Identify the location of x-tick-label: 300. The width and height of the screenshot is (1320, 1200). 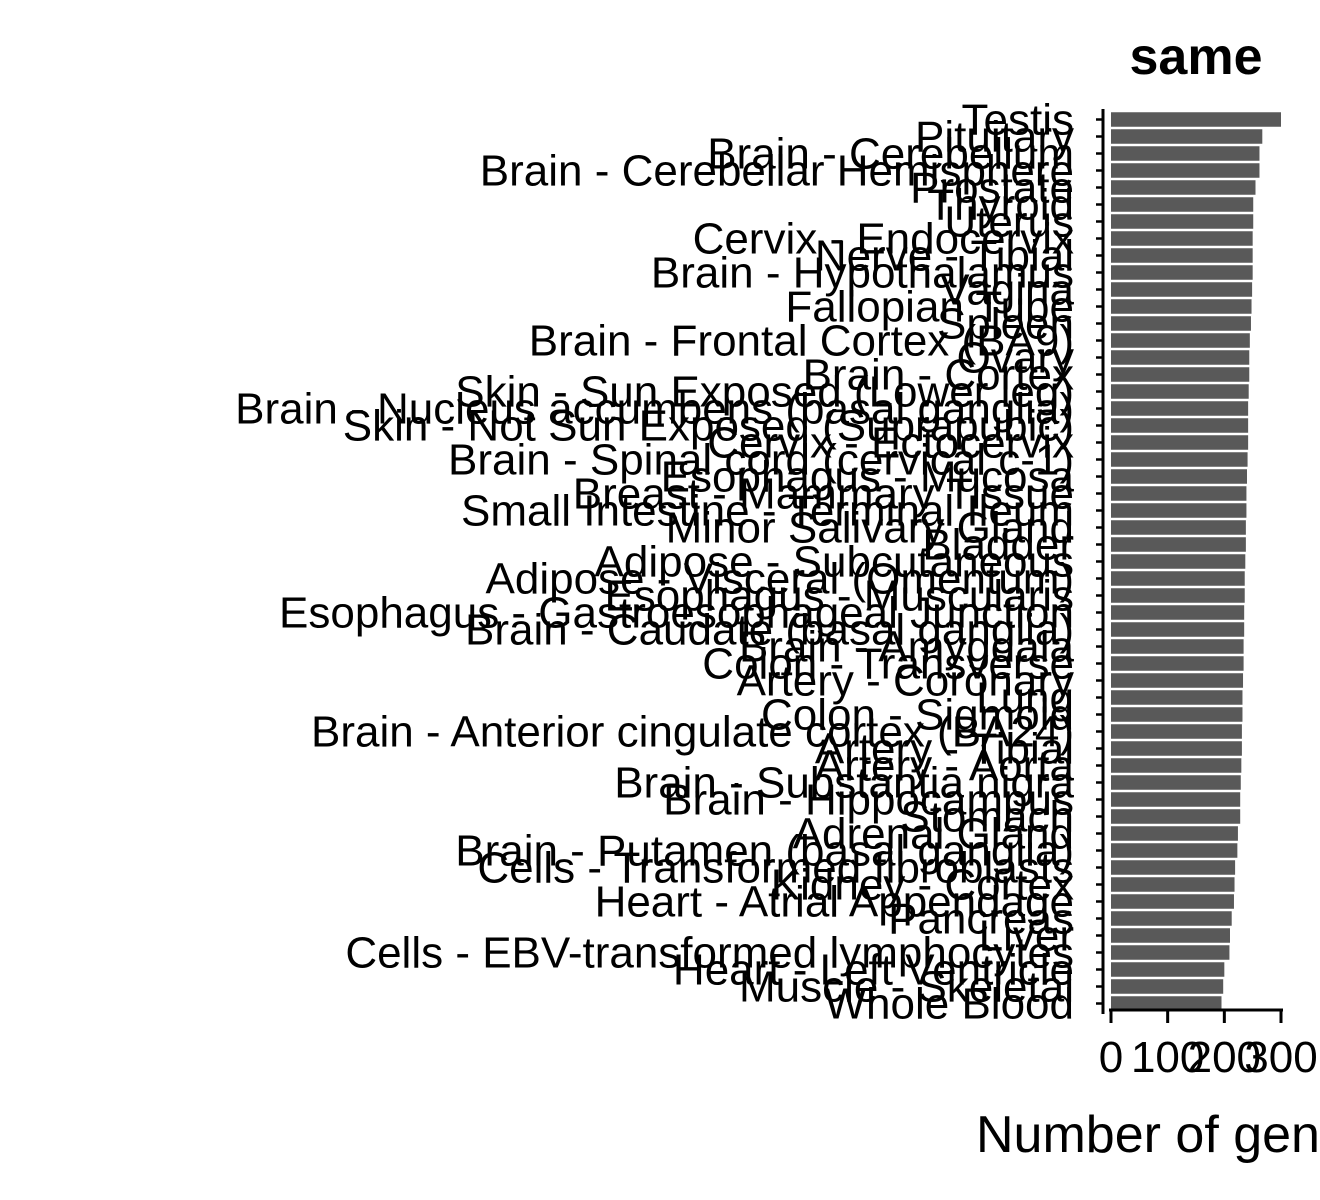
(1280, 1057).